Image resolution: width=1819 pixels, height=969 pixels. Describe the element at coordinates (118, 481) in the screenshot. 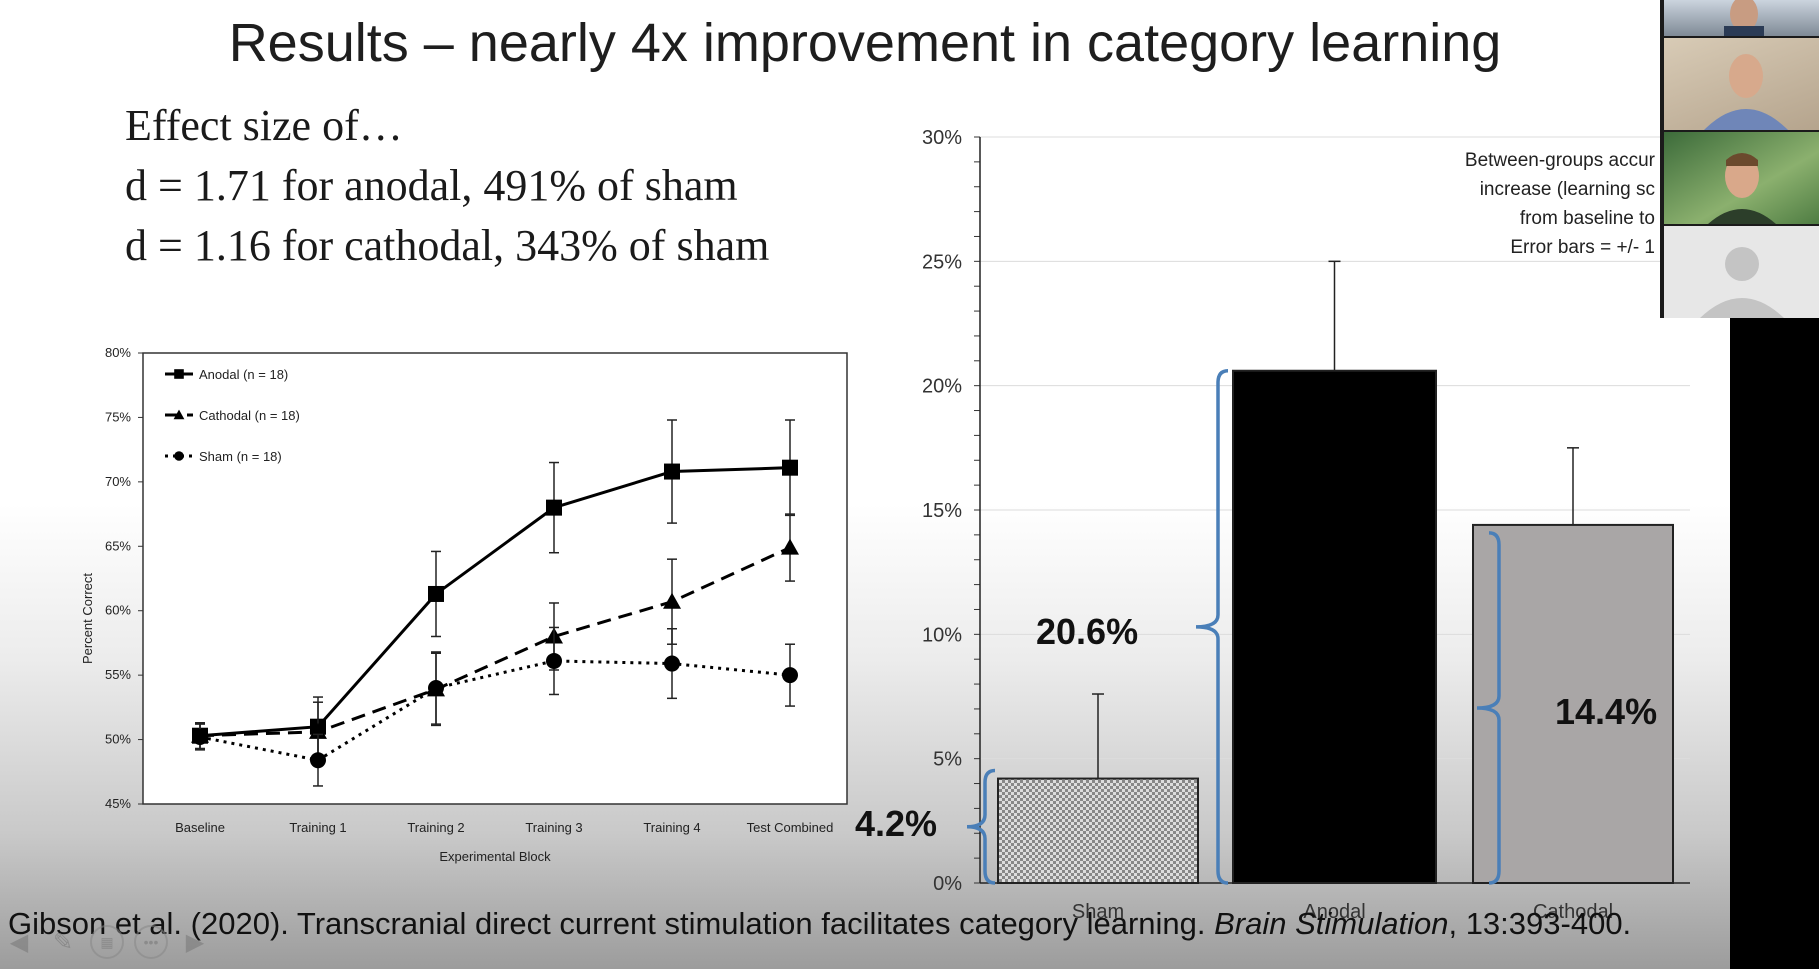

I see `y-tick-label: 70%` at that location.